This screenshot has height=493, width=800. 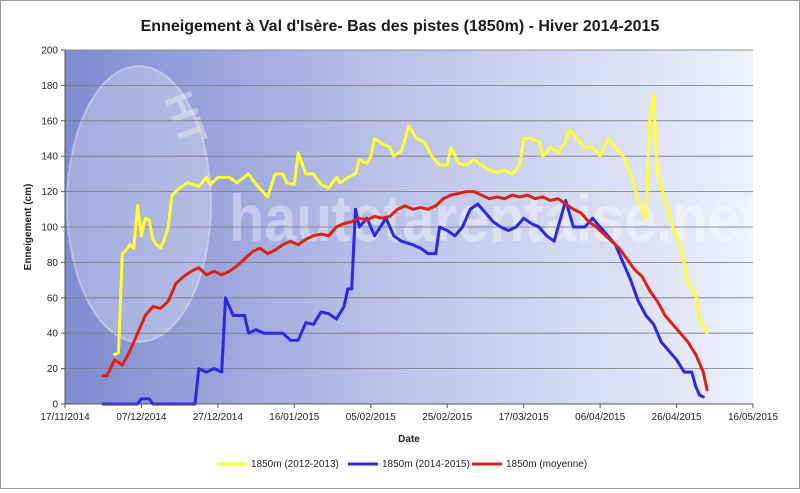 I want to click on y-tick-label: 180, so click(x=49, y=86).